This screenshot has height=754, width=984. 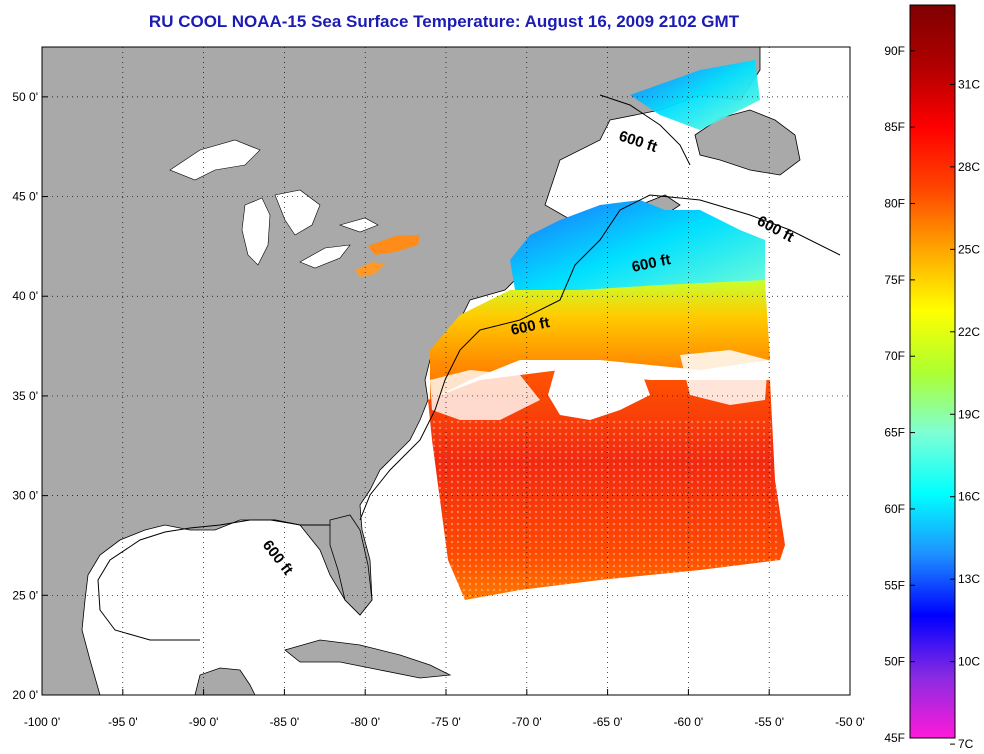 I want to click on colorbar-f-label: 85F, so click(x=894, y=127).